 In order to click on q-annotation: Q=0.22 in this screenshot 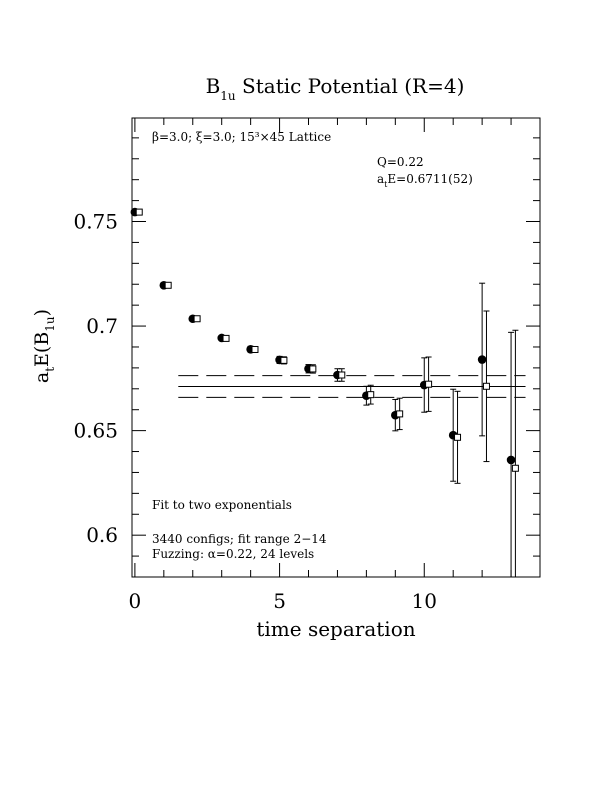, I will do `click(400, 162)`.